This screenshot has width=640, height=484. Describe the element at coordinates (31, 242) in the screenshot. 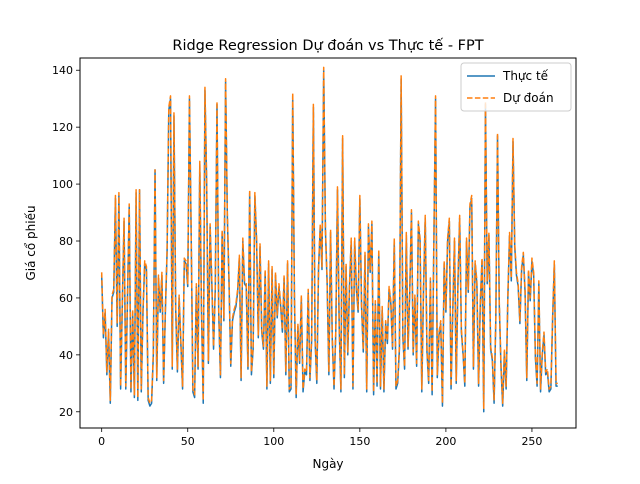

I see `y-axis-label: Giá cổ phiếu` at that location.